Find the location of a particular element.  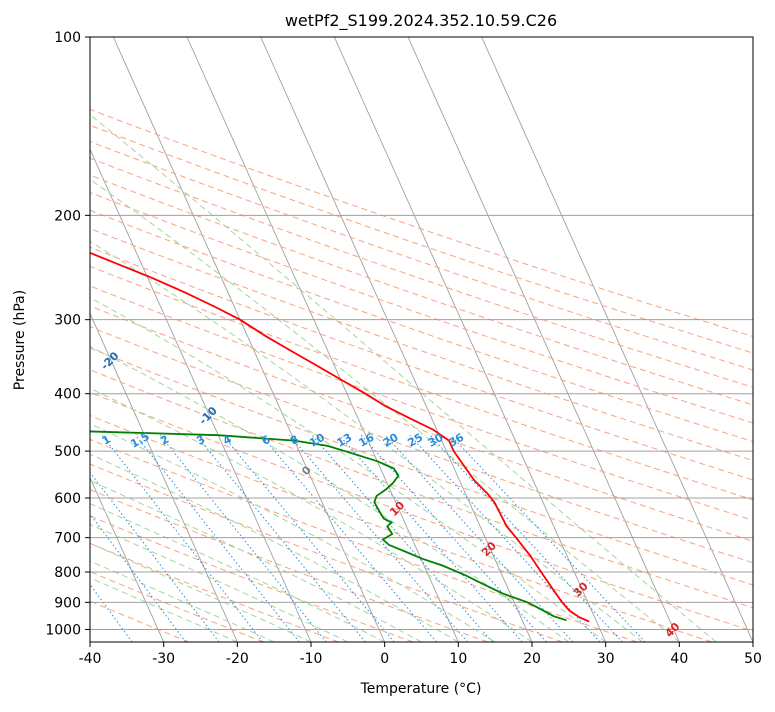

temperature-line-label: -10 is located at coordinates (208, 415).